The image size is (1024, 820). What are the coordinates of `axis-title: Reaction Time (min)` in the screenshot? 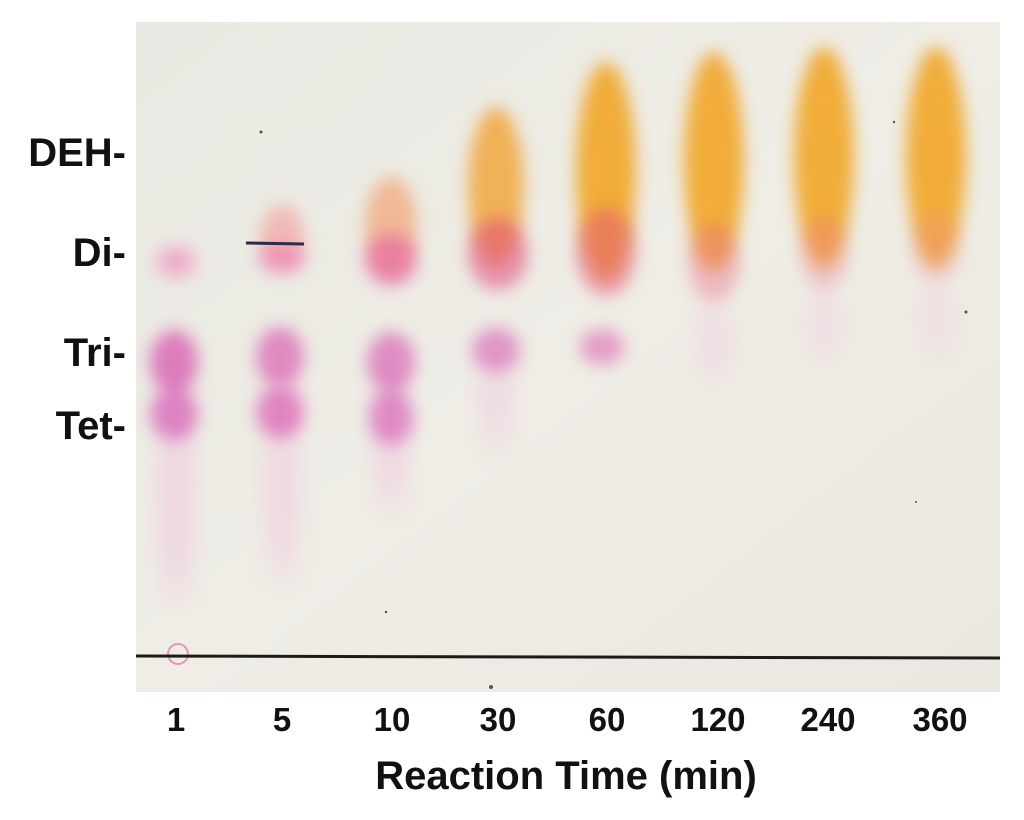 It's located at (566, 776).